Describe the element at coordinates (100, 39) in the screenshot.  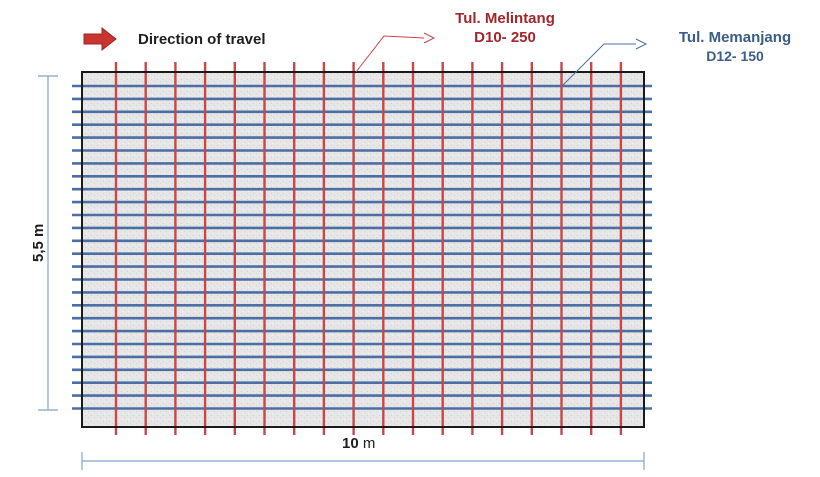
I see `right-arrow-icon` at that location.